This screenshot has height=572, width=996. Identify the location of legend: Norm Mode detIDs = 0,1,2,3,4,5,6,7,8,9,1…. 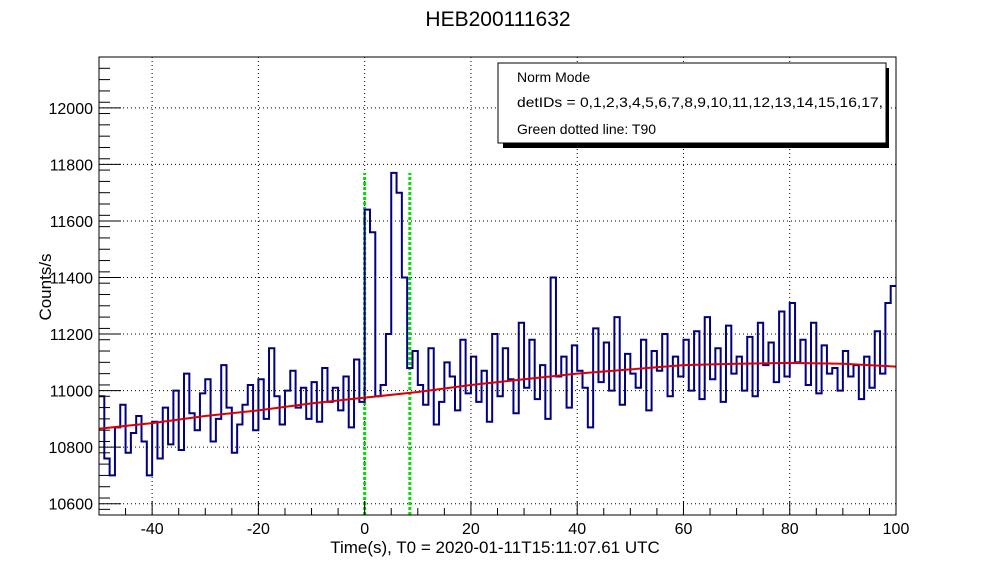
(693, 105).